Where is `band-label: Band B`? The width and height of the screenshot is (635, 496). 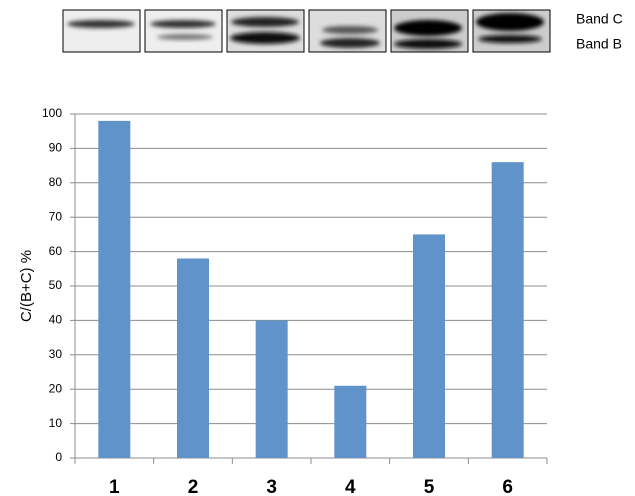 band-label: Band B is located at coordinates (599, 44).